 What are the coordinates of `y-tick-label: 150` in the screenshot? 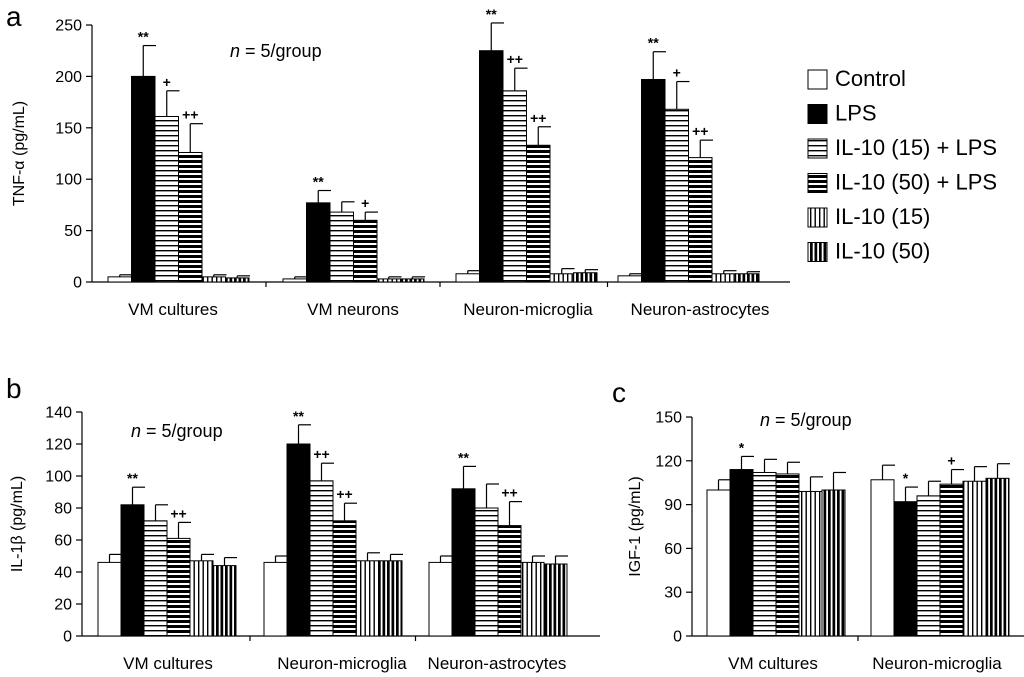 It's located at (68, 128).